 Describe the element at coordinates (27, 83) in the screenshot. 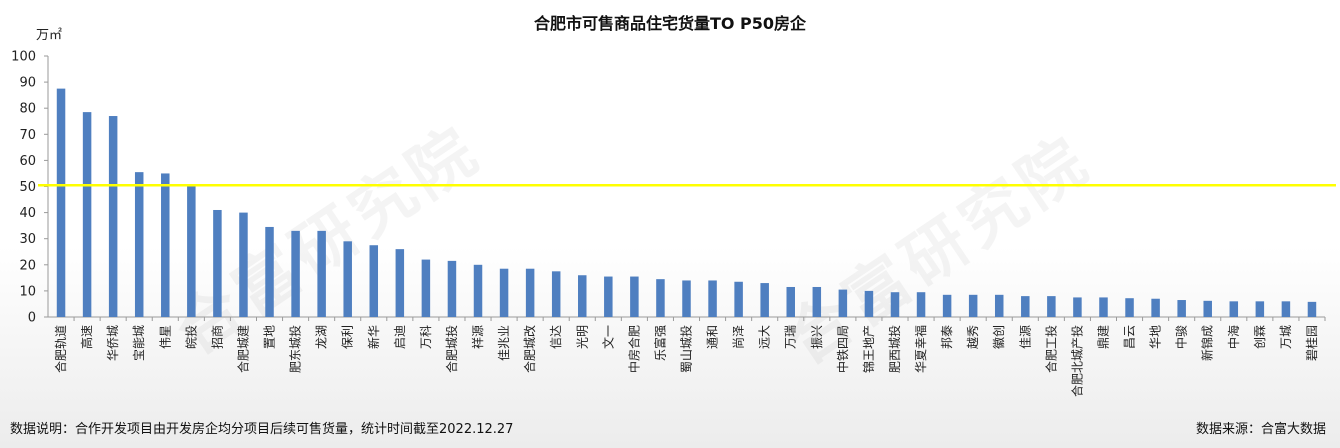

I see `y-tick-label: 90` at that location.